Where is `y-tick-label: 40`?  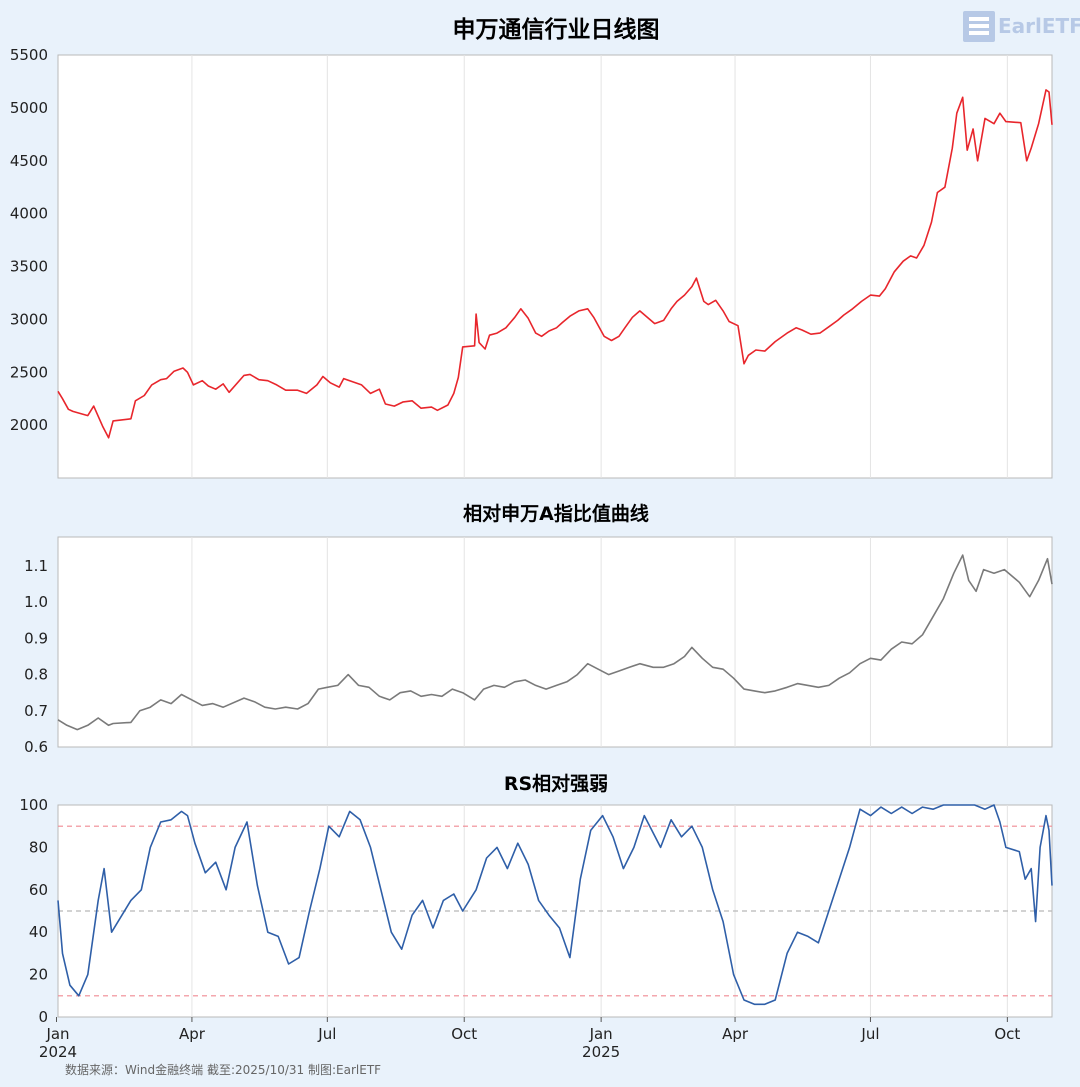 y-tick-label: 40 is located at coordinates (38, 932).